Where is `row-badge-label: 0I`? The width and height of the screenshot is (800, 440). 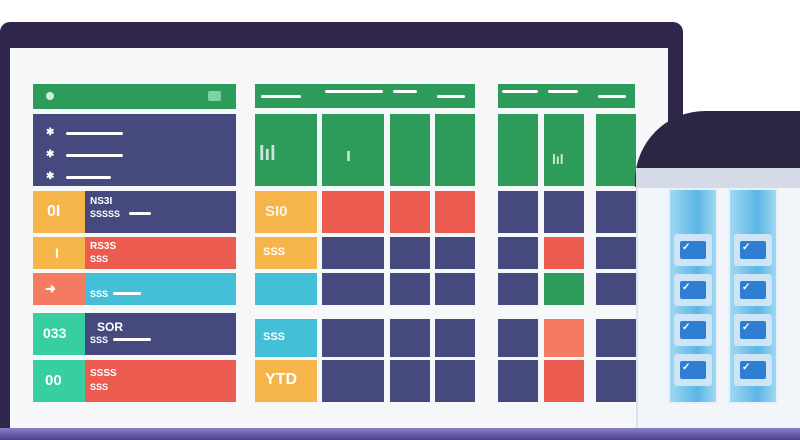
row-badge-label: 0I is located at coordinates (54, 211).